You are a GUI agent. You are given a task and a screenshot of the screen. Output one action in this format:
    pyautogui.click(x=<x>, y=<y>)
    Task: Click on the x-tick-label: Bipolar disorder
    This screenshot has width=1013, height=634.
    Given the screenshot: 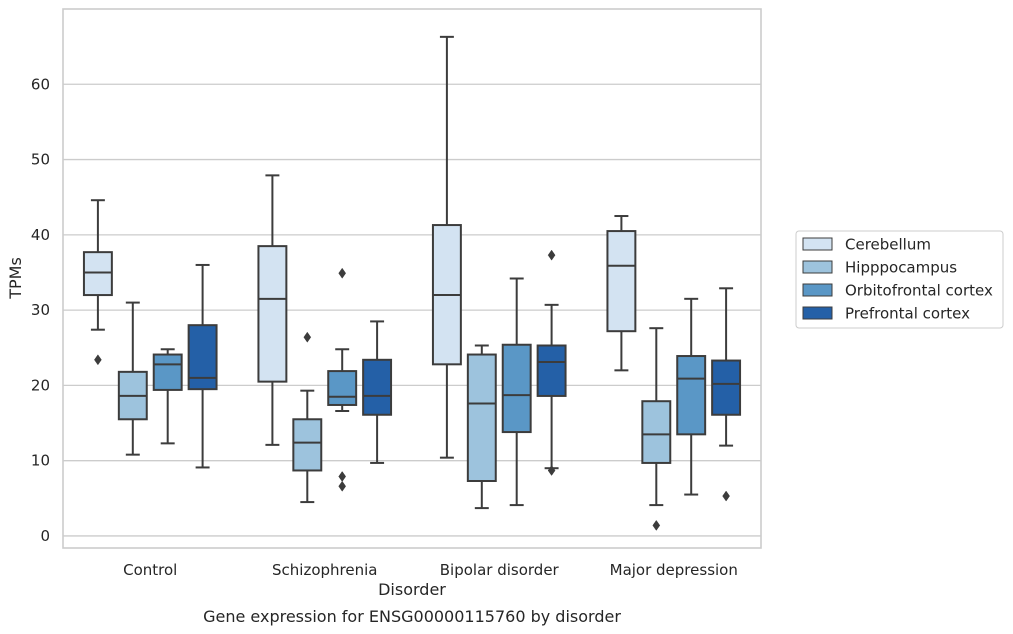 What is the action you would take?
    pyautogui.click(x=500, y=570)
    